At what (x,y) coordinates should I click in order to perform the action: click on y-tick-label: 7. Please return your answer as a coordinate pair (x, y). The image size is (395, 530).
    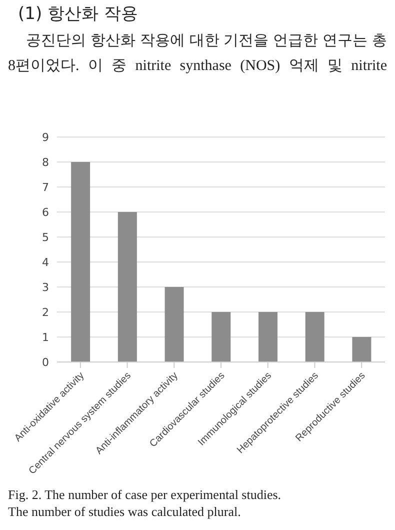
    Looking at the image, I should click on (45, 187).